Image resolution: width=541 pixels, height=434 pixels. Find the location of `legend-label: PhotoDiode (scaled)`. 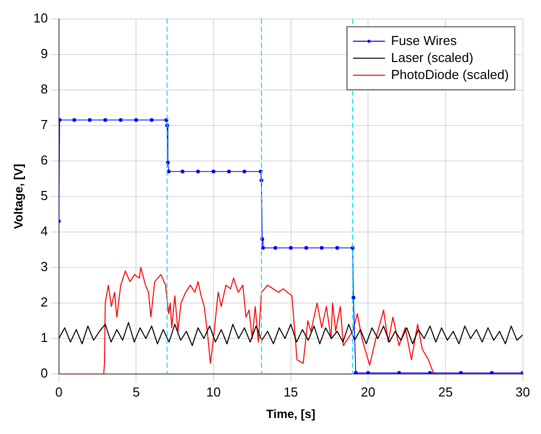

legend-label: PhotoDiode (scaled) is located at coordinates (449, 74).